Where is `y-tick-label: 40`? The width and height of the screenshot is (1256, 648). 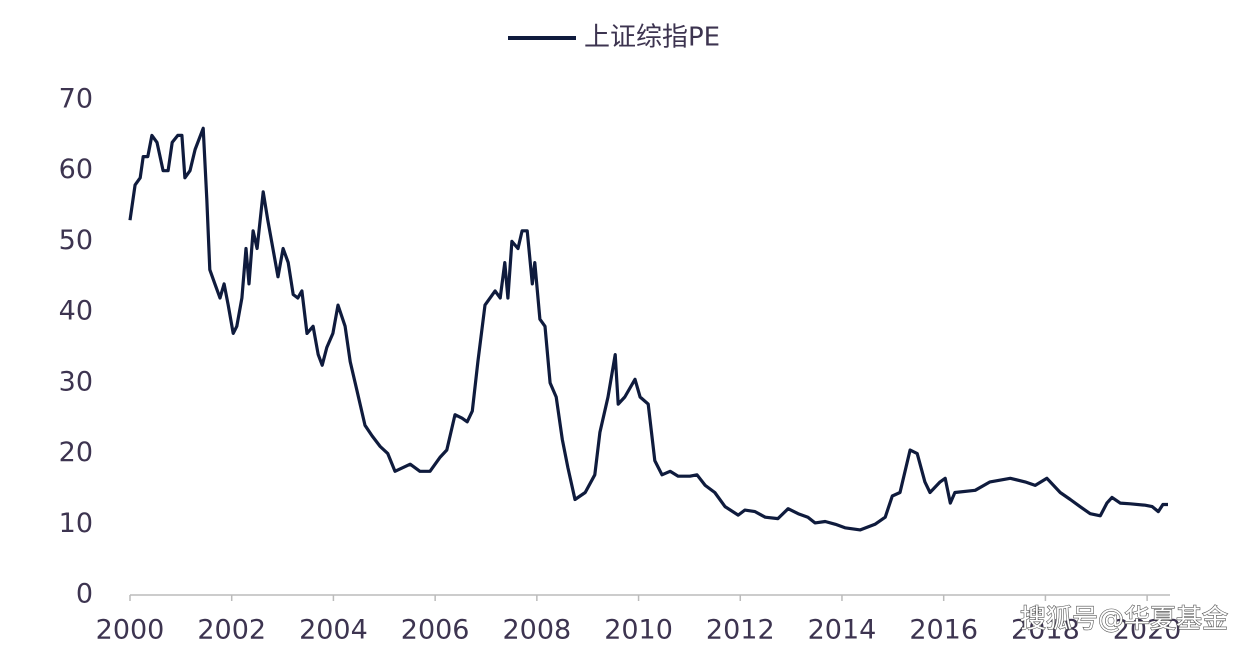 y-tick-label: 40 is located at coordinates (76, 311).